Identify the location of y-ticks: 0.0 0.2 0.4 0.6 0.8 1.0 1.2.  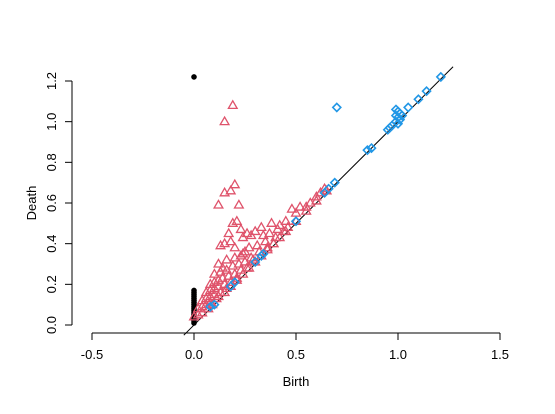
(58, 203).